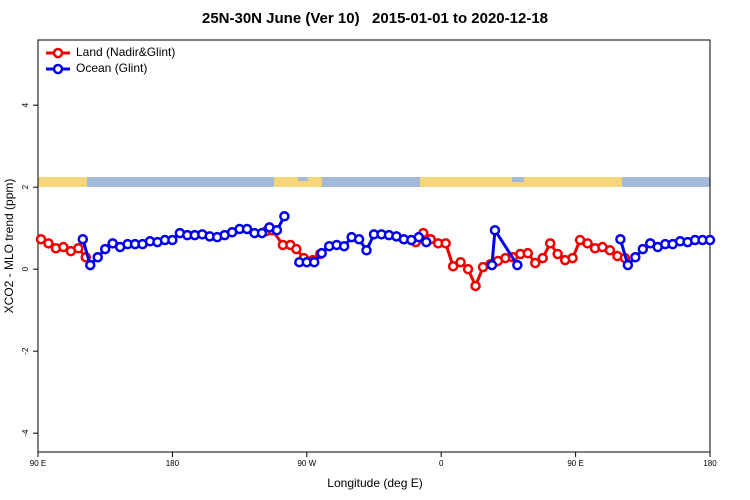 This screenshot has width=750, height=500. I want to click on legend-label: Land (Nadir&Glint), so click(125, 52).